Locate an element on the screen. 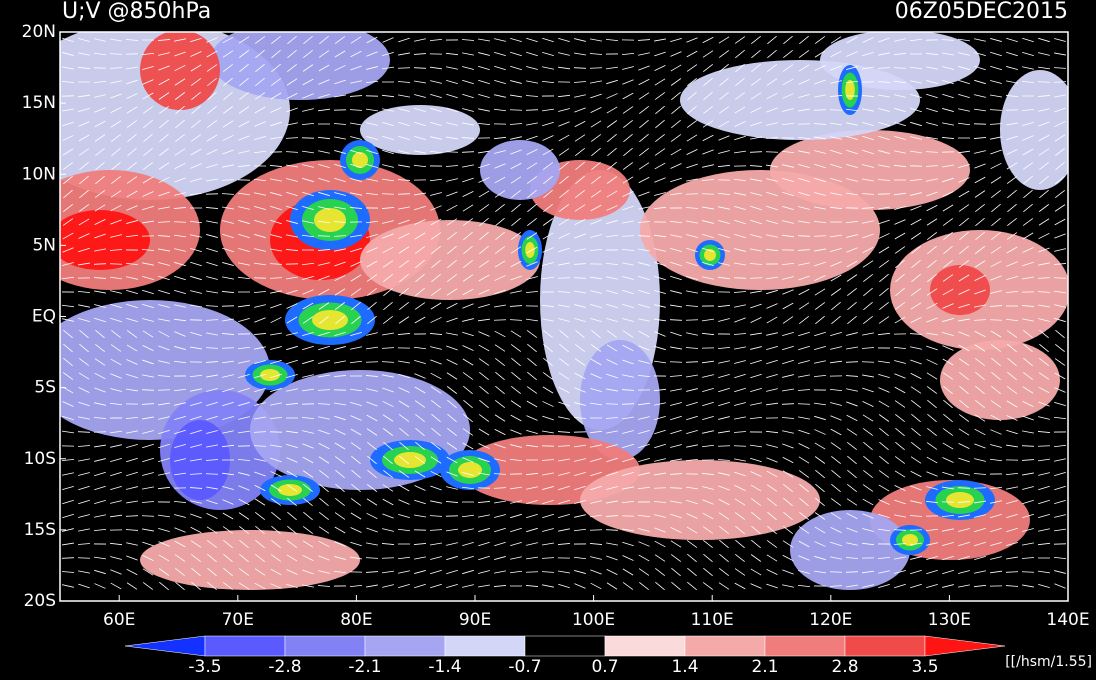  shade-patch is located at coordinates (620, 400).